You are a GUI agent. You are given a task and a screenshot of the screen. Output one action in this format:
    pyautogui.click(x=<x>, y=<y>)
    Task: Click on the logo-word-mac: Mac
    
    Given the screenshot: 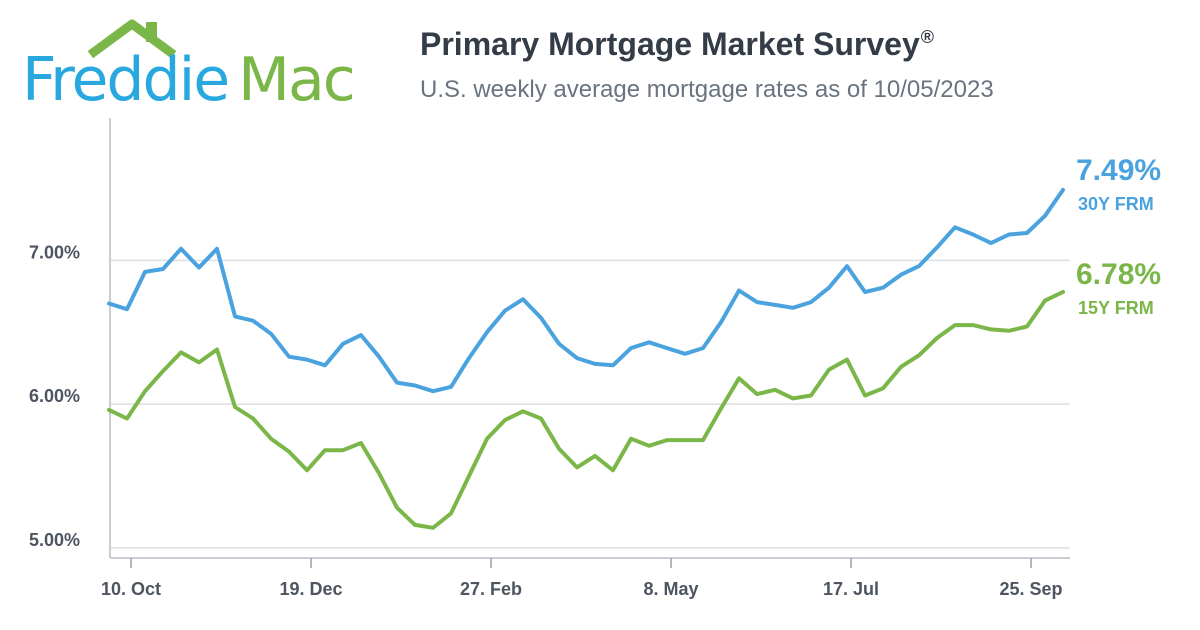 What is the action you would take?
    pyautogui.click(x=296, y=80)
    